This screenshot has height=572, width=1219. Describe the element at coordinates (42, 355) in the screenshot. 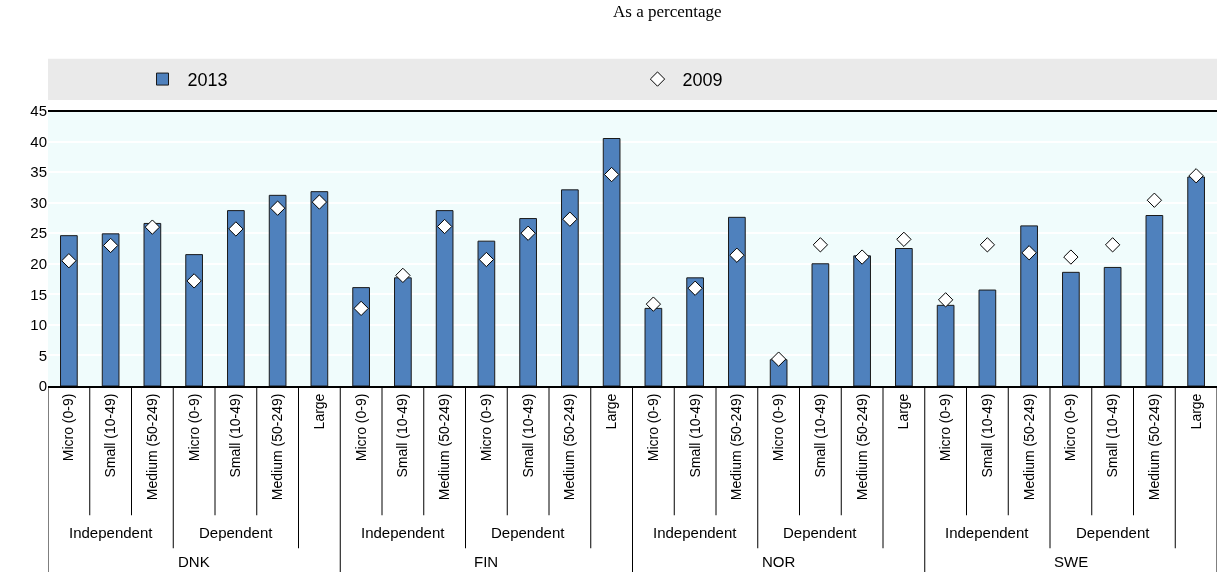

I see `y-tick-label: 5` at that location.